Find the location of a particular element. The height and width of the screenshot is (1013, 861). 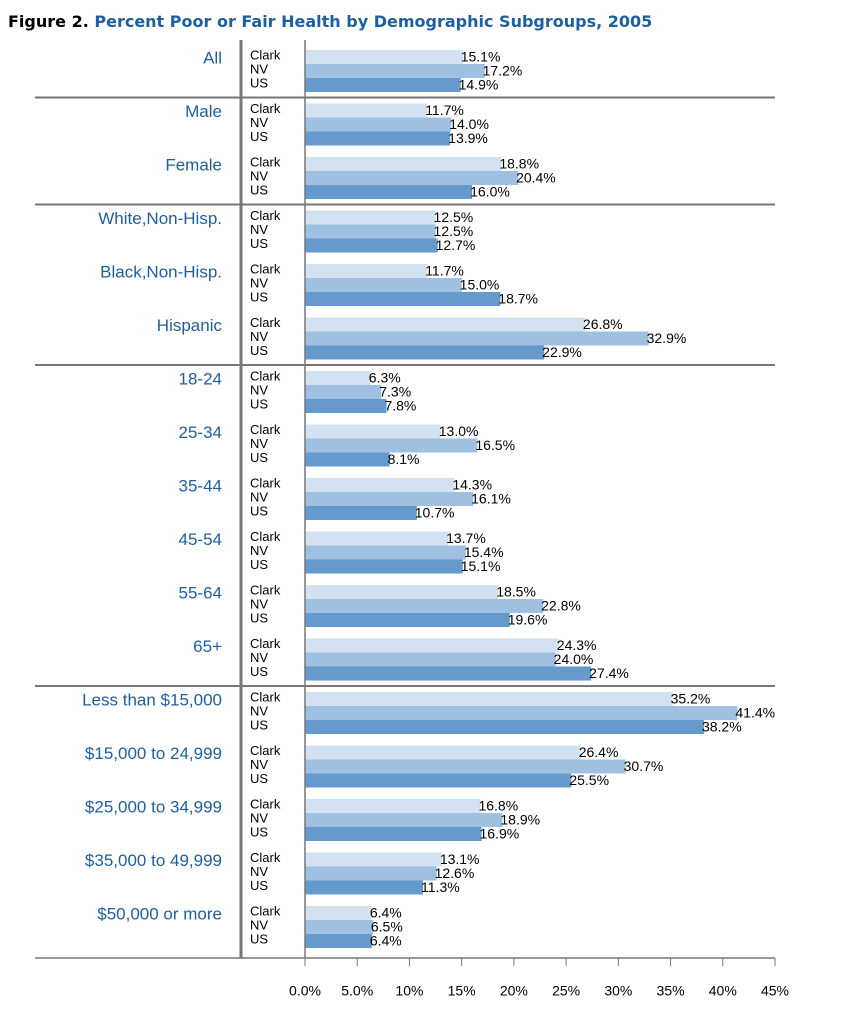

category-label: 55-64 is located at coordinates (200, 592).